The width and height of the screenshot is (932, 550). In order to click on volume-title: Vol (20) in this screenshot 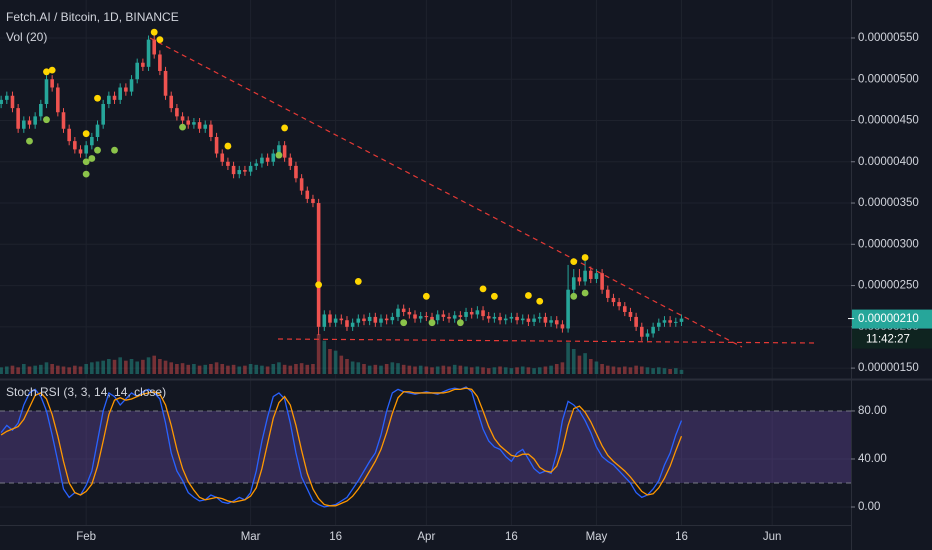, I will do `click(26, 37)`.